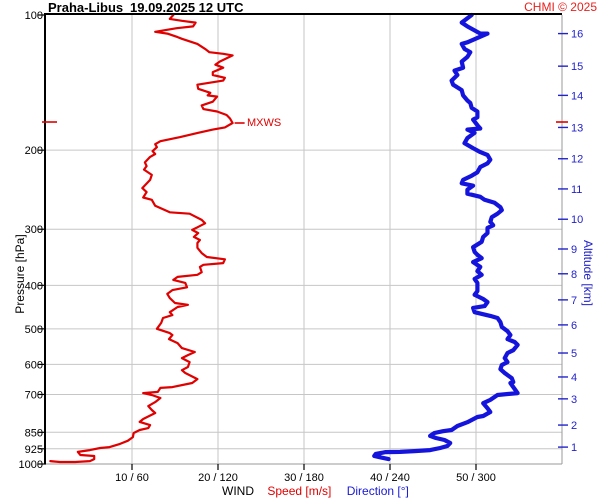 This screenshot has width=600, height=500. I want to click on x-axis-tick-label: 10 / 60, so click(132, 478).